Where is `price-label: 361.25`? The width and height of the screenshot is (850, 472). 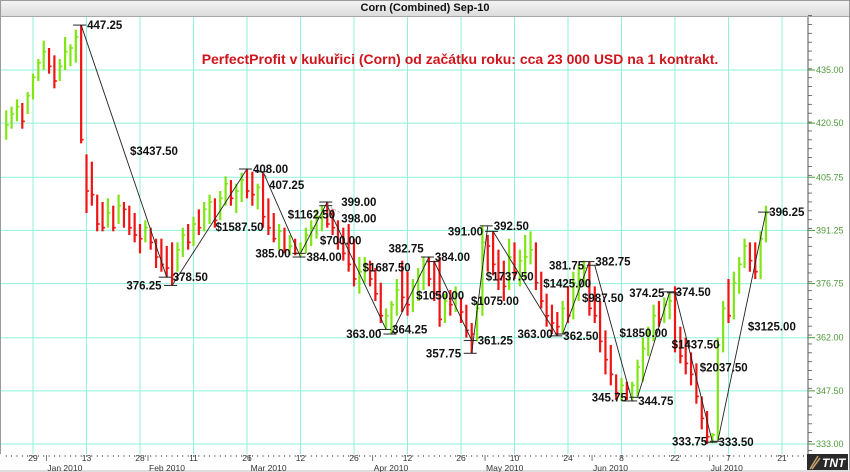 price-label: 361.25 is located at coordinates (496, 341).